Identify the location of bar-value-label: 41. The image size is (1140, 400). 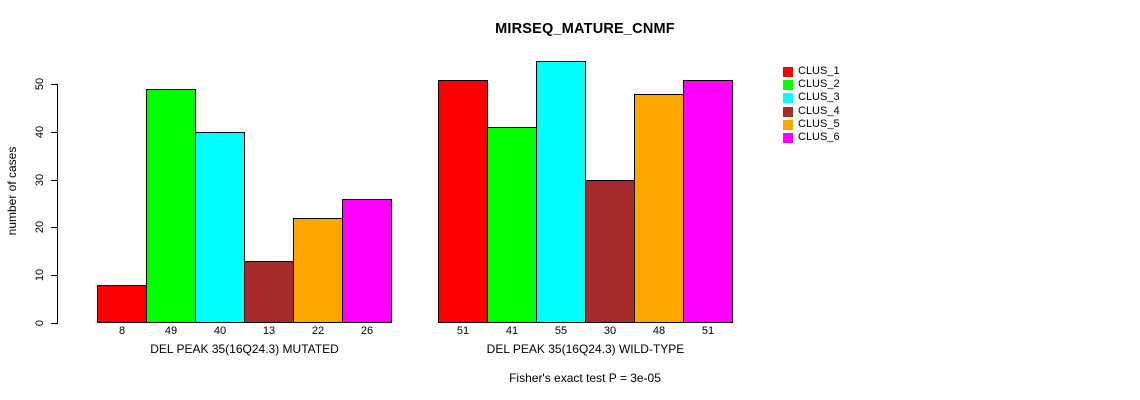
(512, 331).